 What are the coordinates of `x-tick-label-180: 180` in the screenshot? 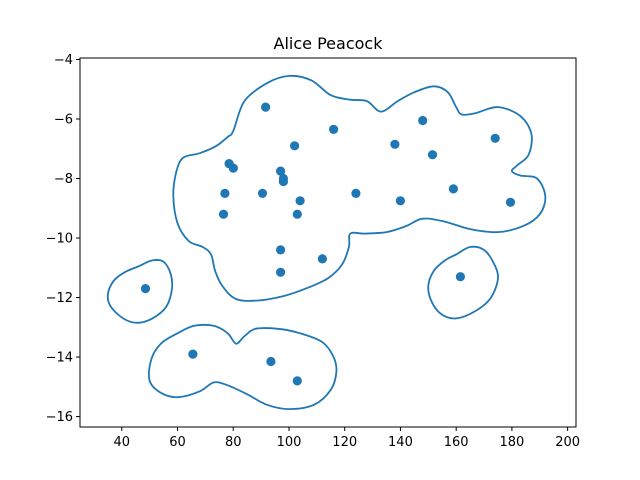 It's located at (511, 442).